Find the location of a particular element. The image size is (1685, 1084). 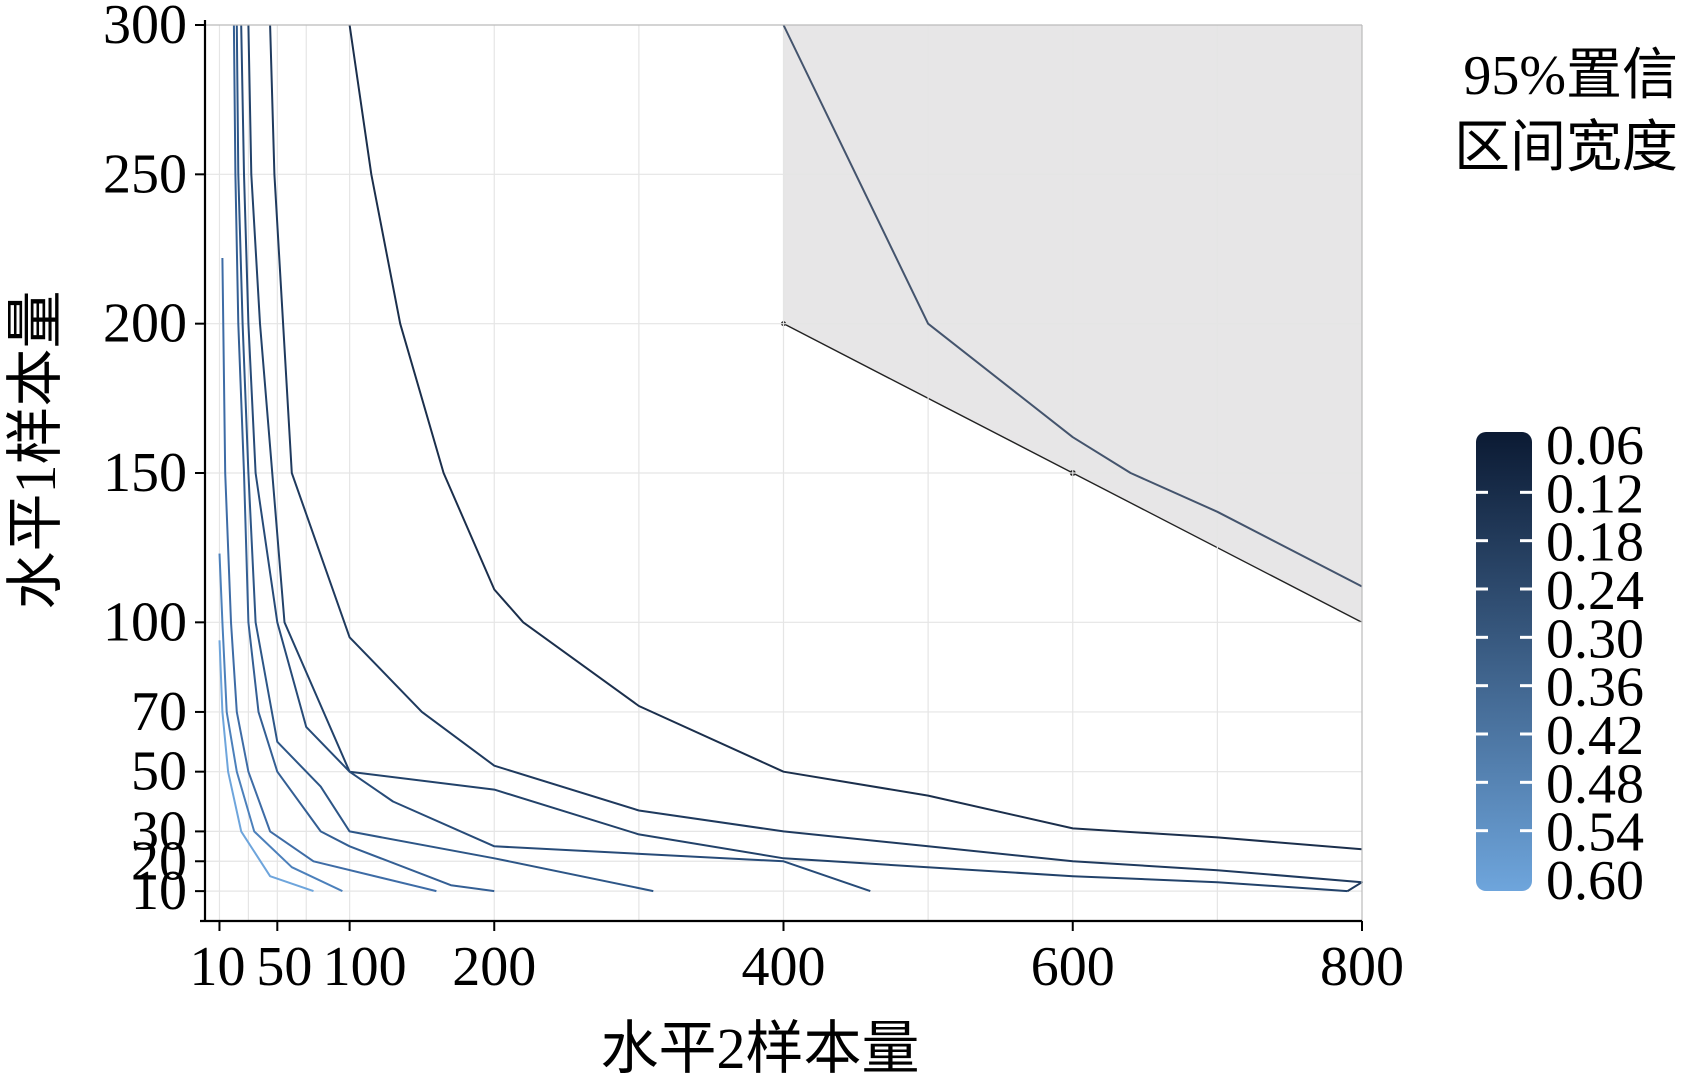

colorbar-level-label: 0.36 is located at coordinates (1595, 688).